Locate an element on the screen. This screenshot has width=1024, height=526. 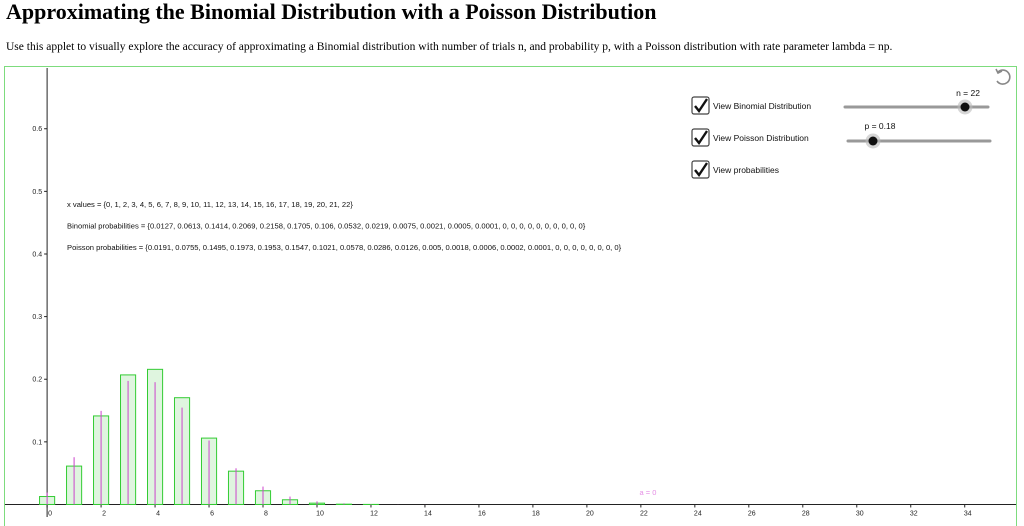
y-tick-label: 0.4 is located at coordinates (37, 254).